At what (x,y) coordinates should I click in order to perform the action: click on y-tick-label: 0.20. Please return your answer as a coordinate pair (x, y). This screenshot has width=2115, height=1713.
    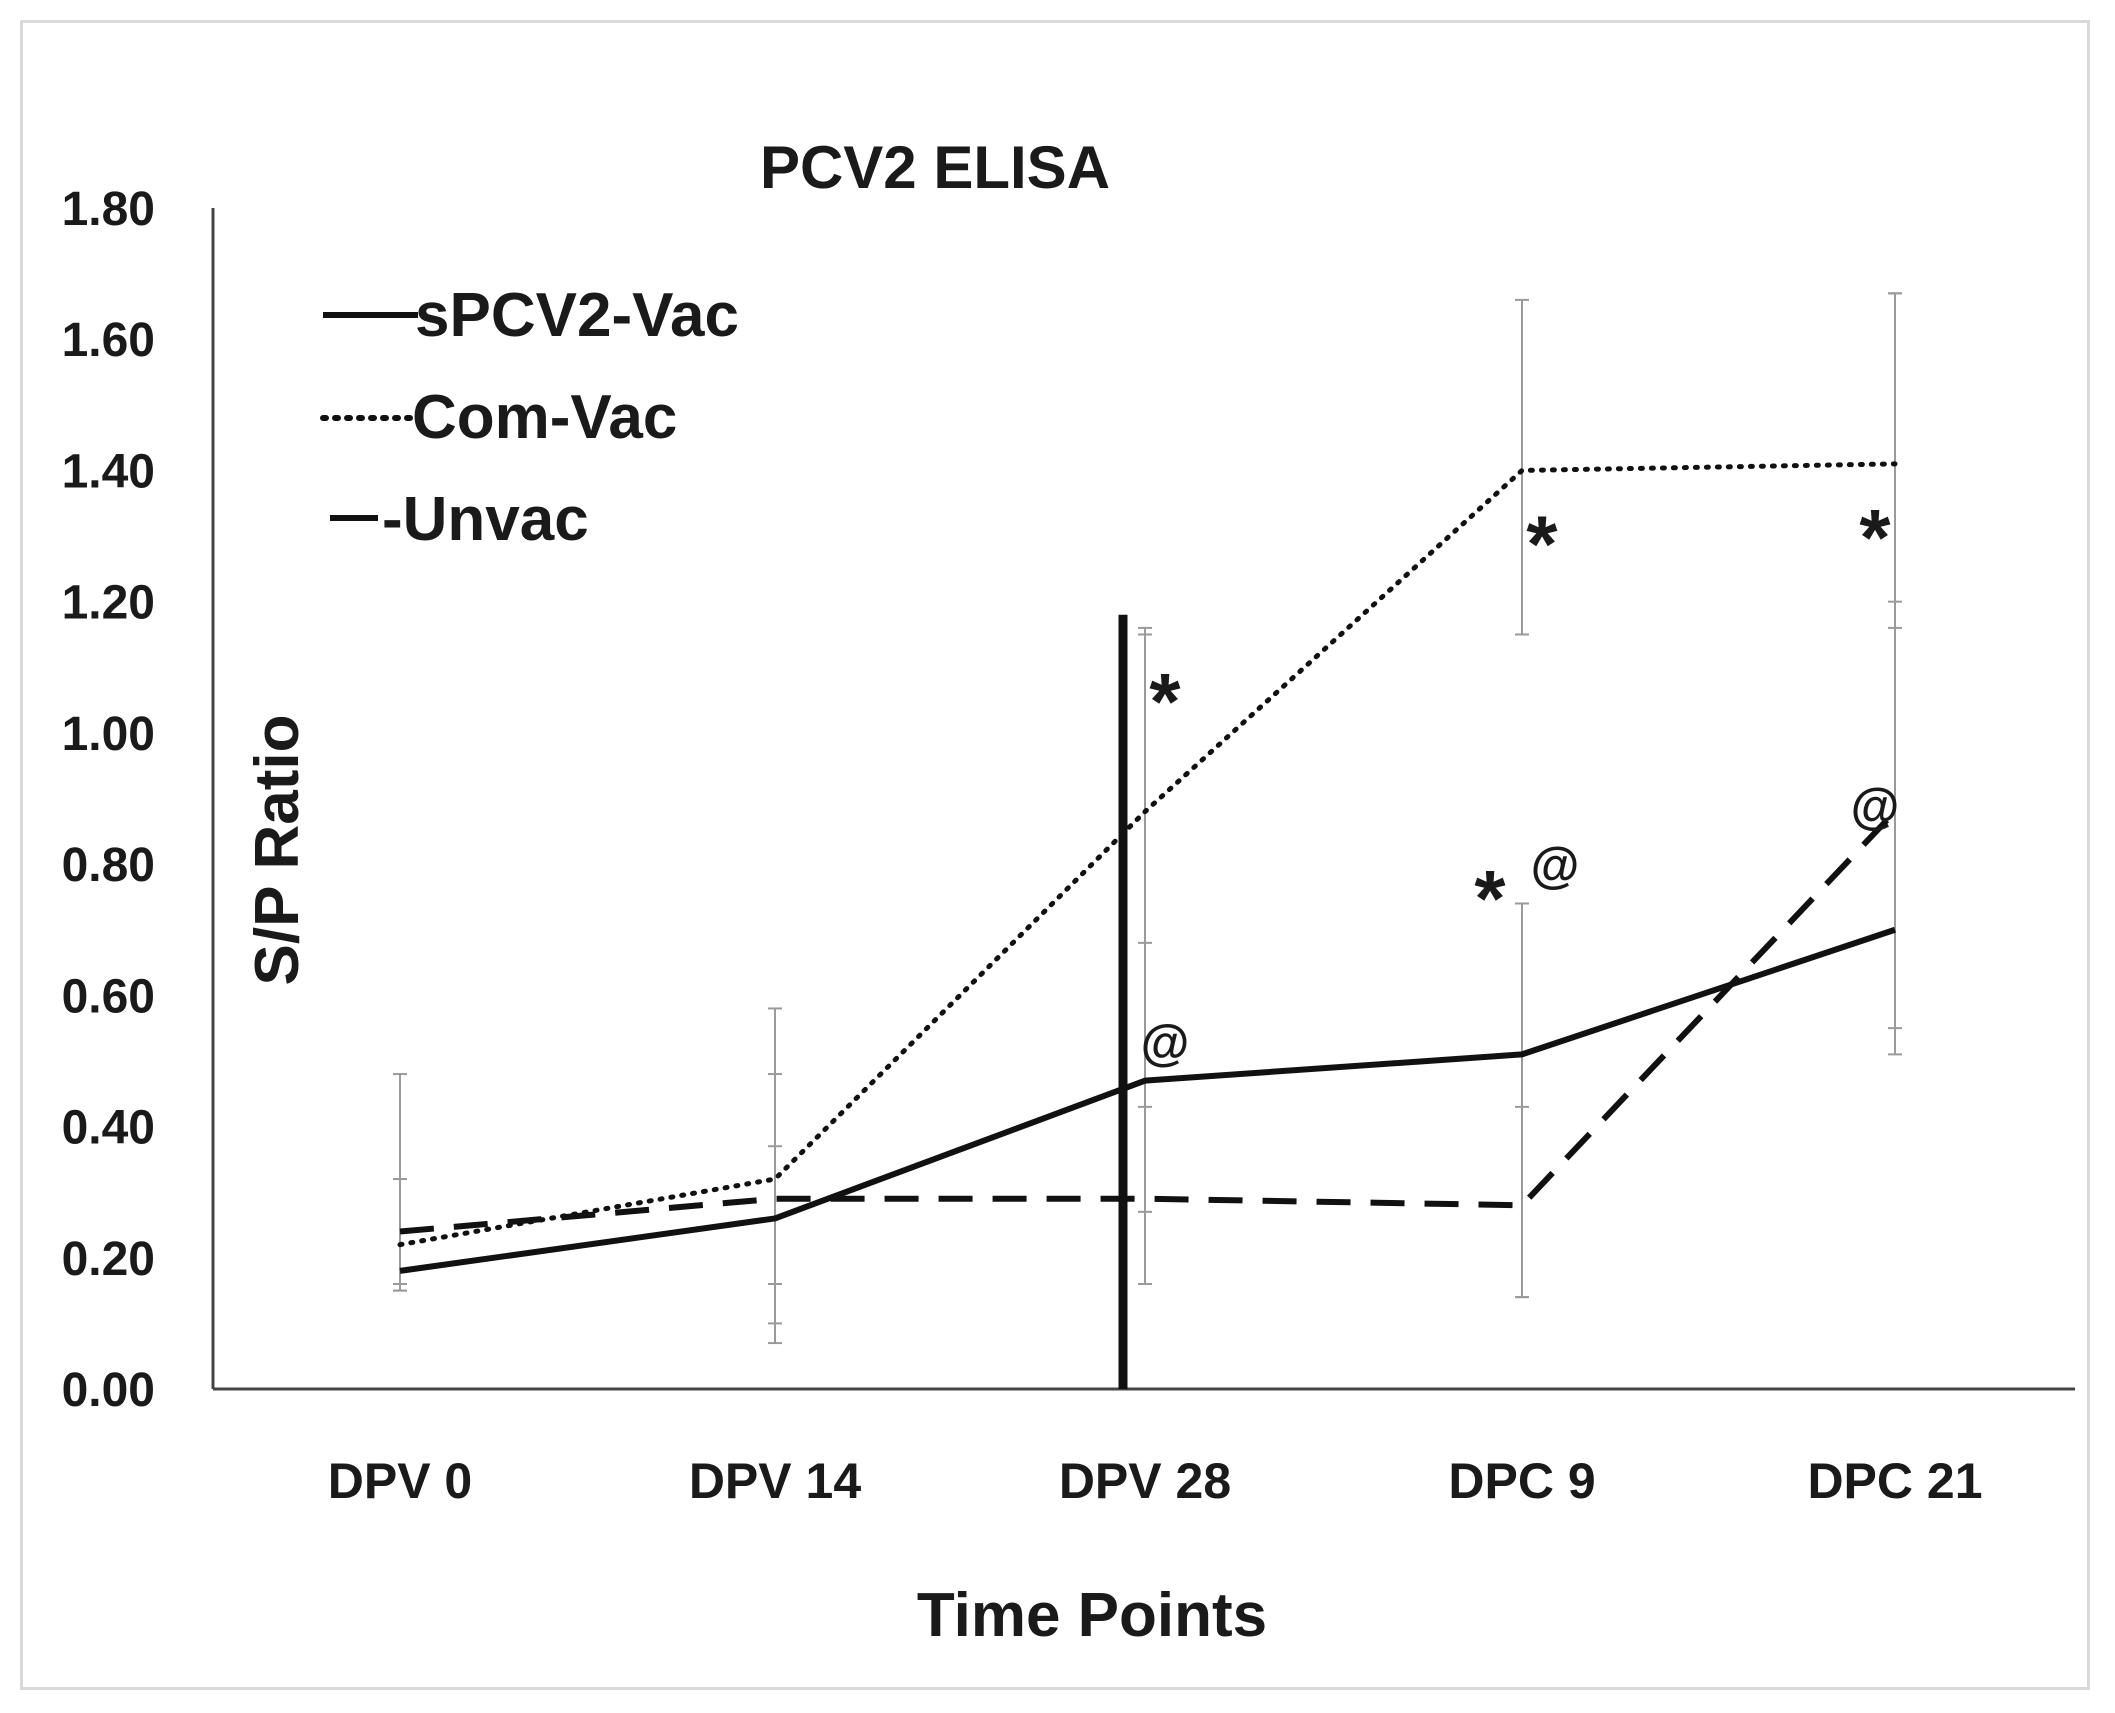
    Looking at the image, I should click on (108, 1259).